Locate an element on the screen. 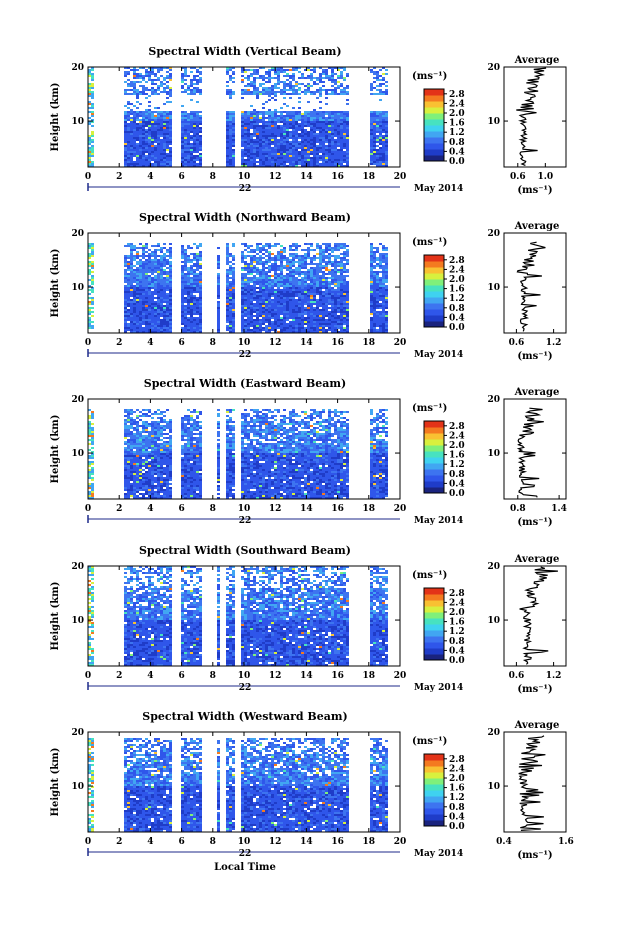  average-profile-line is located at coordinates (531, 116).